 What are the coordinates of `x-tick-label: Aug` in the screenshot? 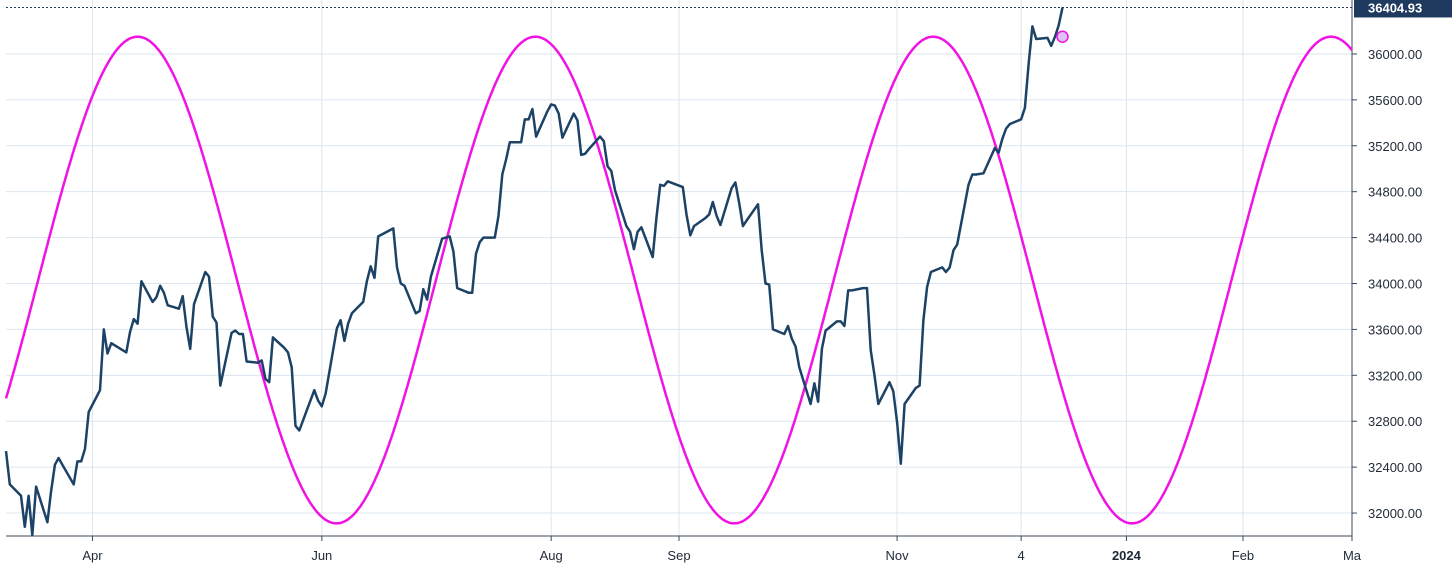 It's located at (551, 555).